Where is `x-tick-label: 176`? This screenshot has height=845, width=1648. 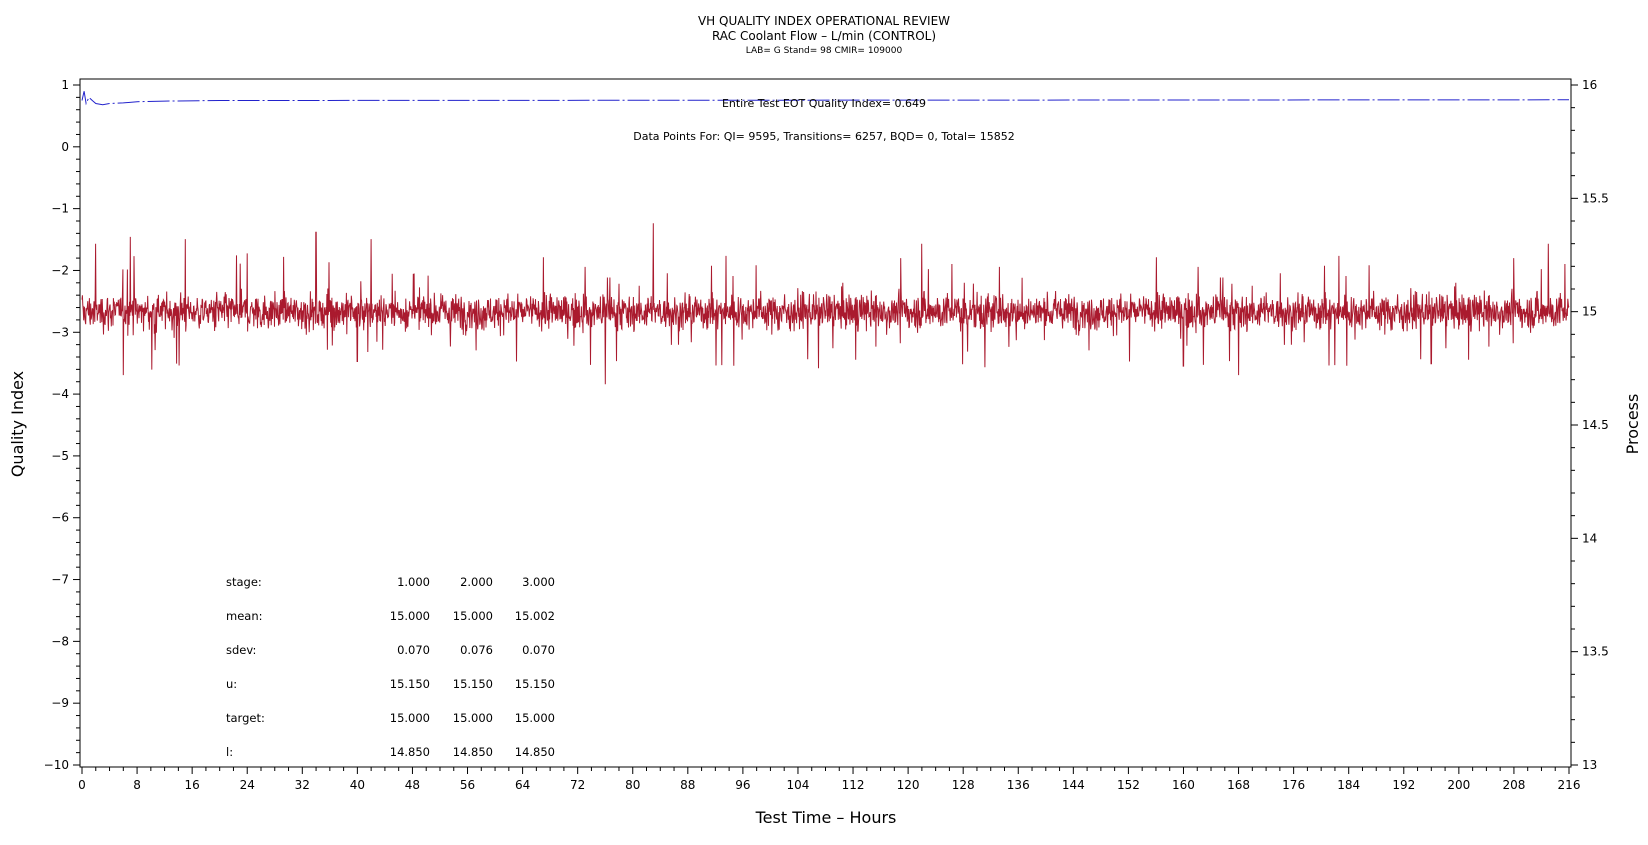
x-tick-label: 176 is located at coordinates (1293, 785).